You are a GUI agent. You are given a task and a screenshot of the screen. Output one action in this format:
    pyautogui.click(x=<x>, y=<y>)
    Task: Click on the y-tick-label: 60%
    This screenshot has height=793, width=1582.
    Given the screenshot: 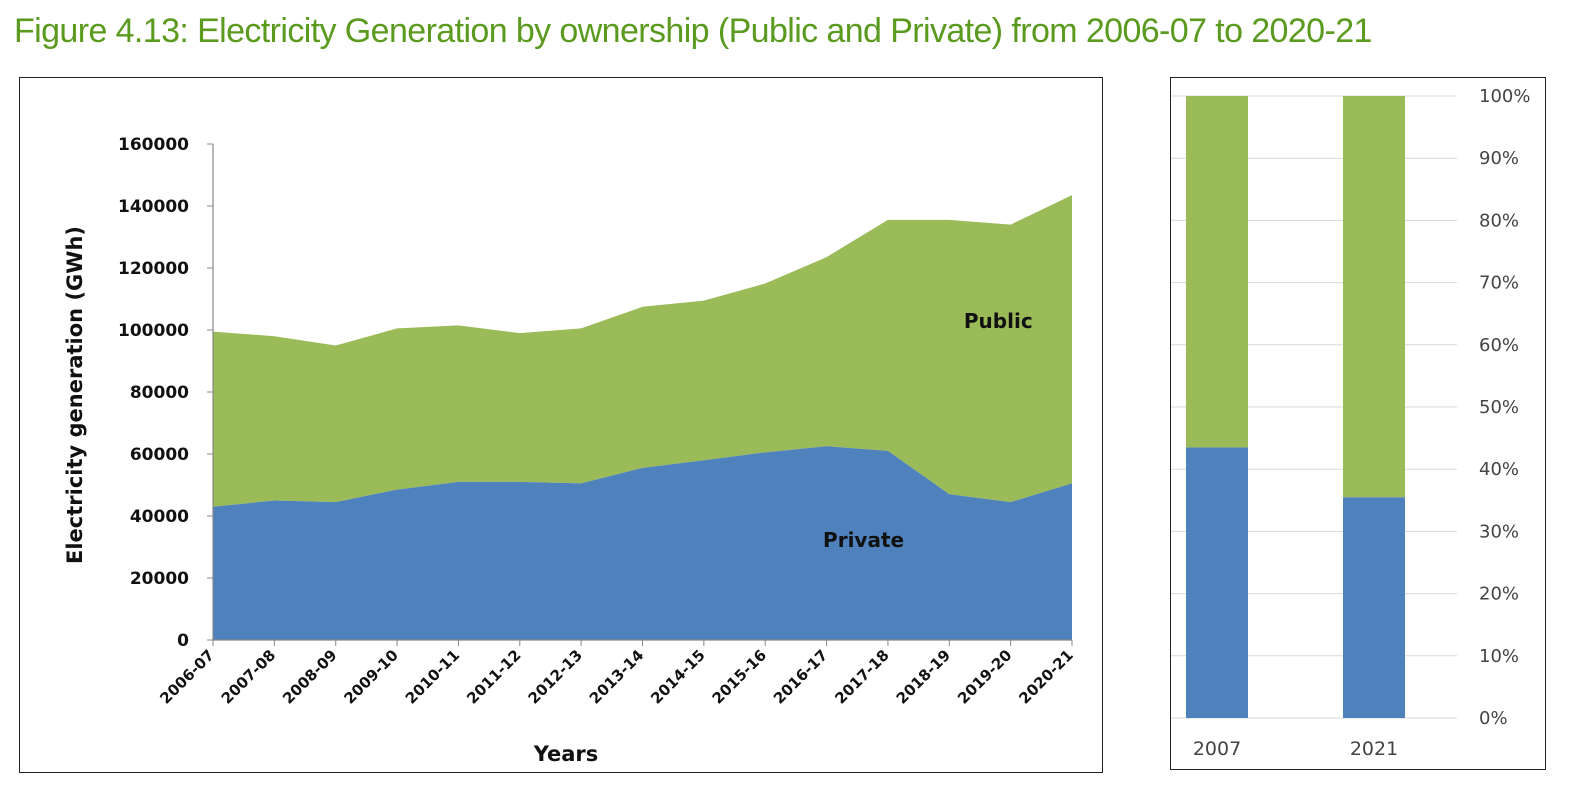 What is the action you would take?
    pyautogui.click(x=1499, y=345)
    